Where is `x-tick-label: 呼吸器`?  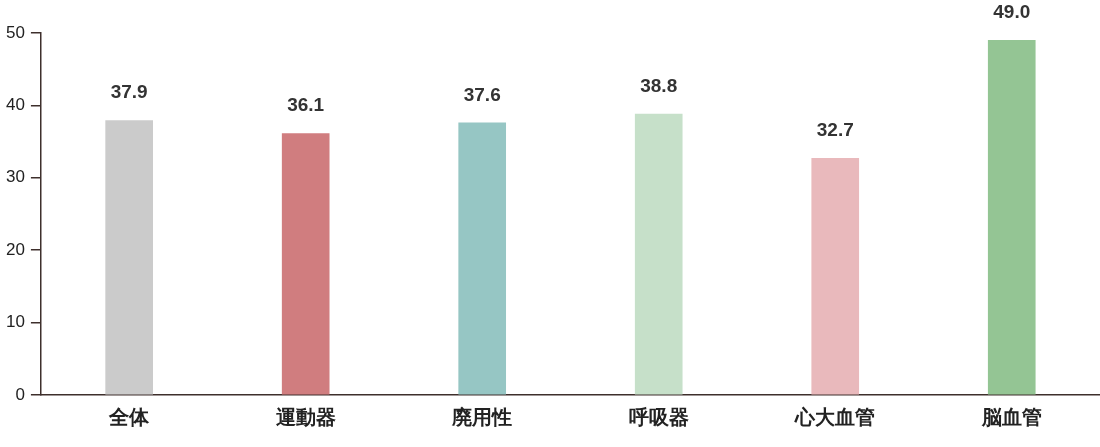
x-tick-label: 呼吸器 is located at coordinates (658, 417).